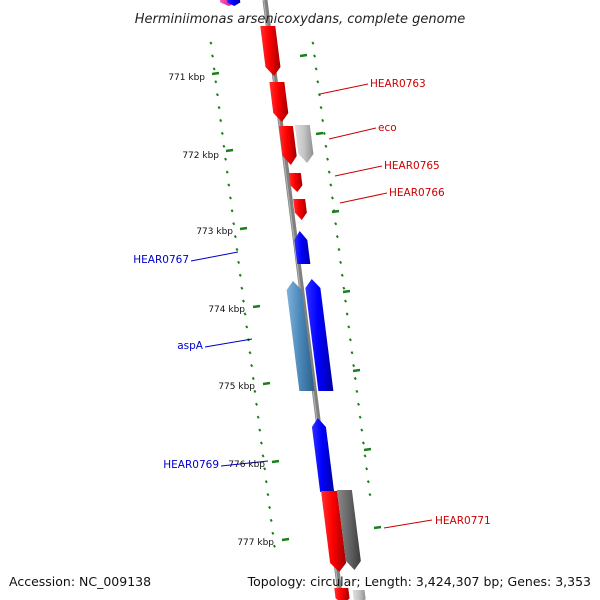 Image resolution: width=600 pixels, height=600 pixels. Describe the element at coordinates (214, 232) in the screenshot. I see `tick-label-773: 773 kbp` at that location.